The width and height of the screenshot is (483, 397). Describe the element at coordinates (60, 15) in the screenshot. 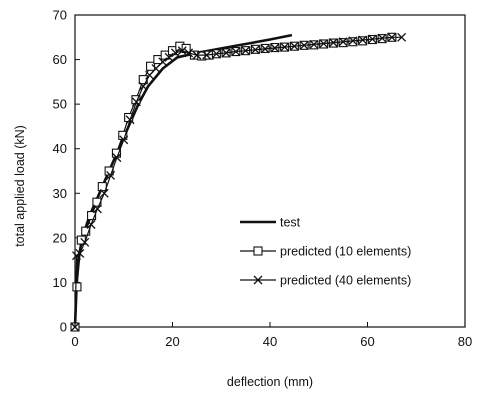

I see `y-tick-label: 70` at that location.